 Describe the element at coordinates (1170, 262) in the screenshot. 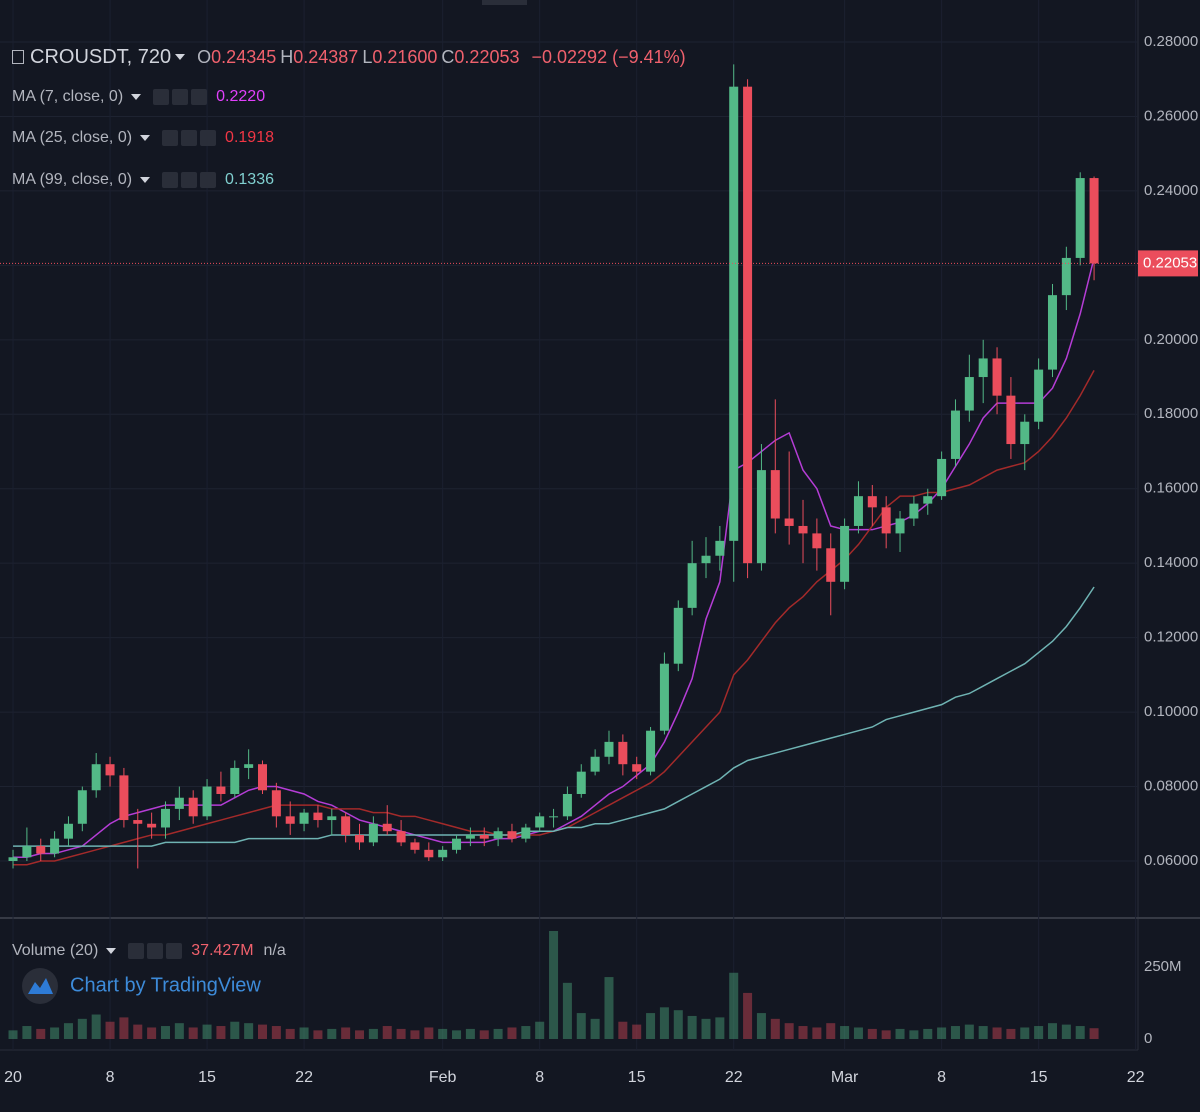

I see `last-price-label: 0.22053` at that location.